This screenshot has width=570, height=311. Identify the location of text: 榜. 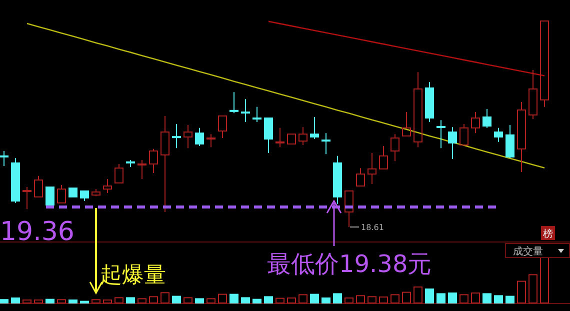
(548, 234).